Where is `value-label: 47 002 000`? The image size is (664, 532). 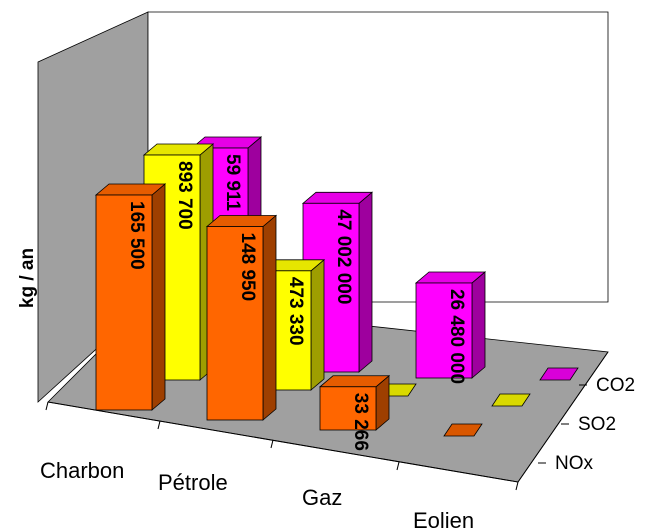
value-label: 47 002 000 is located at coordinates (343, 256).